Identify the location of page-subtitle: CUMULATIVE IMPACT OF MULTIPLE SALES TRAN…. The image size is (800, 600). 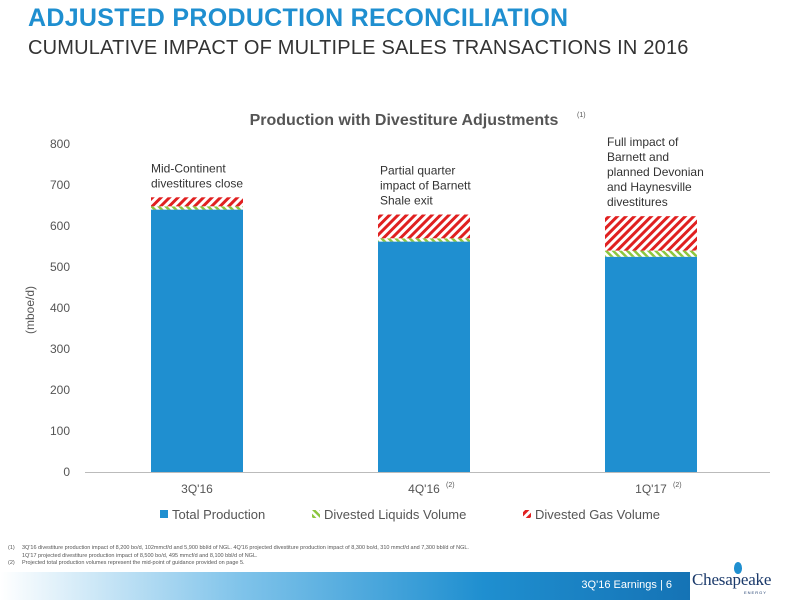
(358, 48).